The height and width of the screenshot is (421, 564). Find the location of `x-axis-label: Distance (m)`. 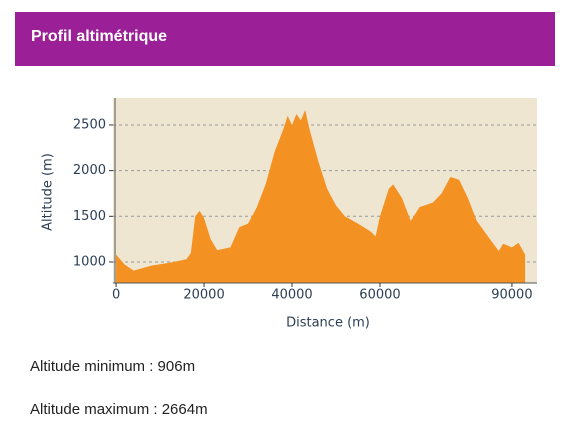

x-axis-label: Distance (m) is located at coordinates (328, 323).